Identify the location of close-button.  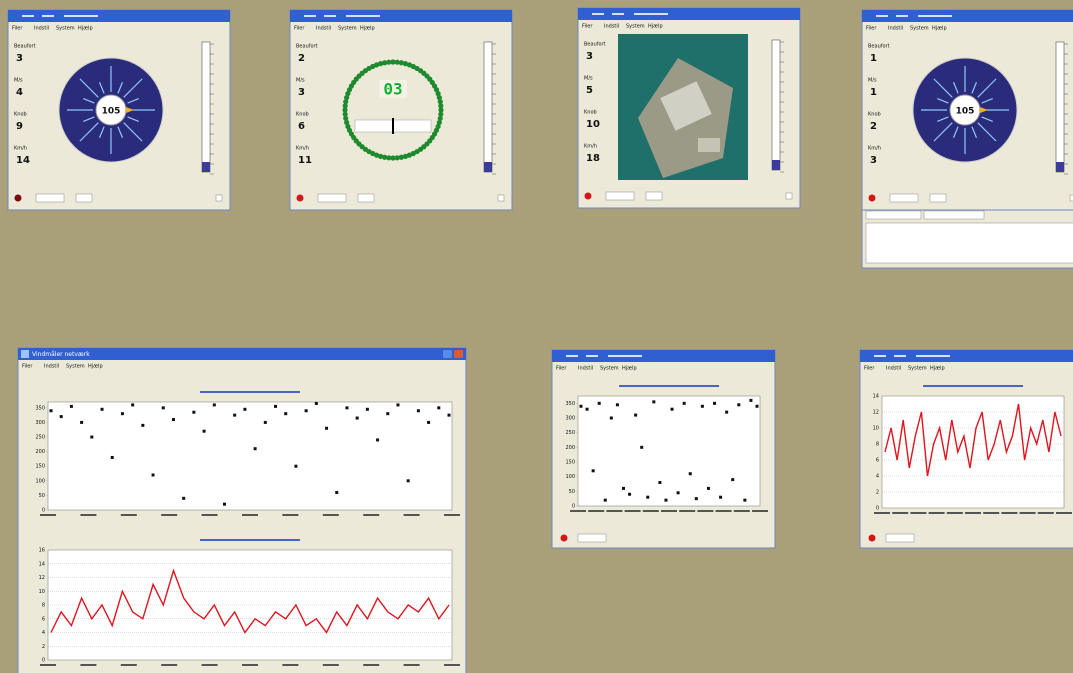
(458, 354).